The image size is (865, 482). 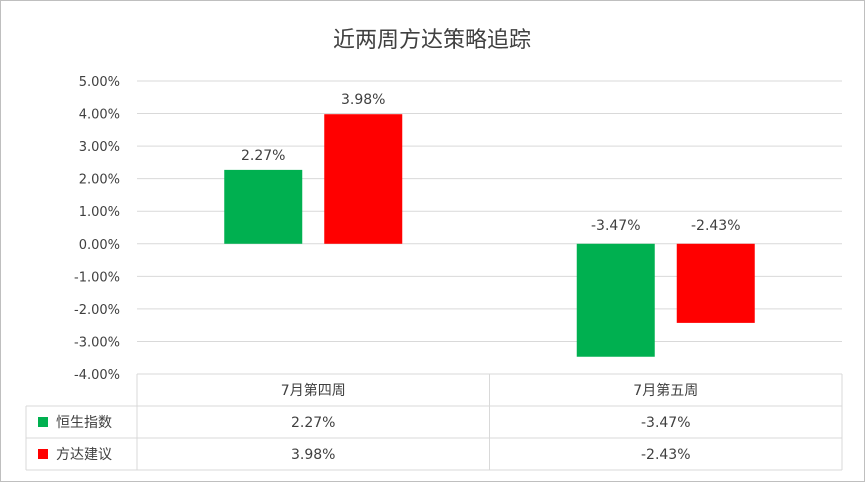 I want to click on y-tick-label: 3.00%, so click(x=99, y=147).